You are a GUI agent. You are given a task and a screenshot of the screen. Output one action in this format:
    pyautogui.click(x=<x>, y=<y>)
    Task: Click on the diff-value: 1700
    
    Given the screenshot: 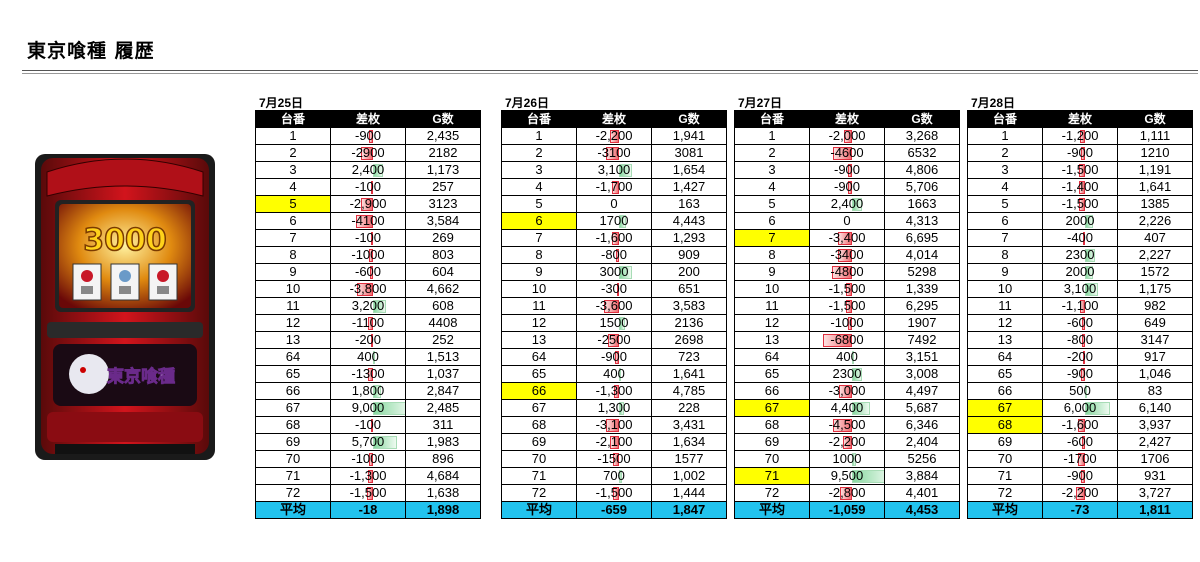 What is the action you would take?
    pyautogui.click(x=614, y=221)
    